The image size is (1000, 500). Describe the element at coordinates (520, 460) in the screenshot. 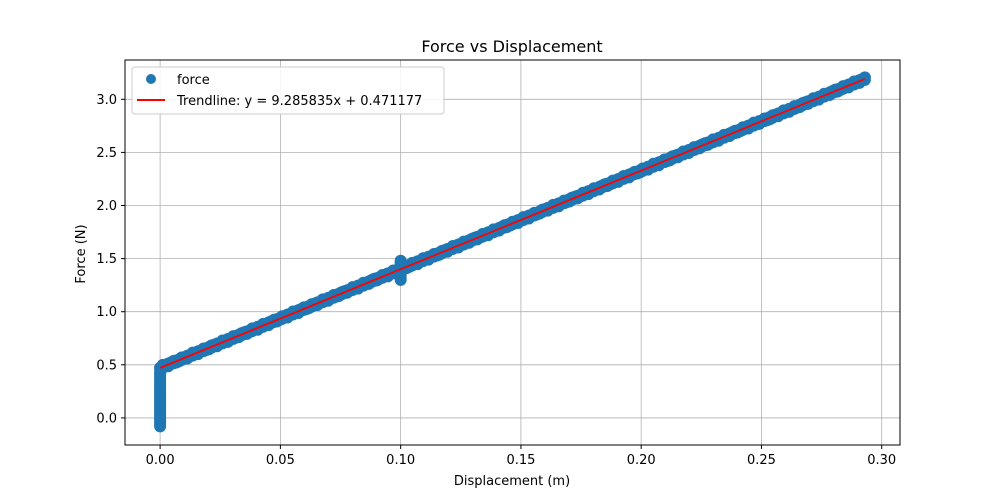

I see `x-tick-label: 0.15` at that location.